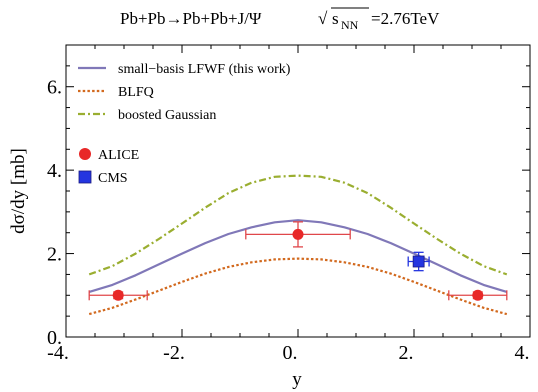  I want to click on legend-label-0: small−basis LFWF (this work), so click(204, 69).